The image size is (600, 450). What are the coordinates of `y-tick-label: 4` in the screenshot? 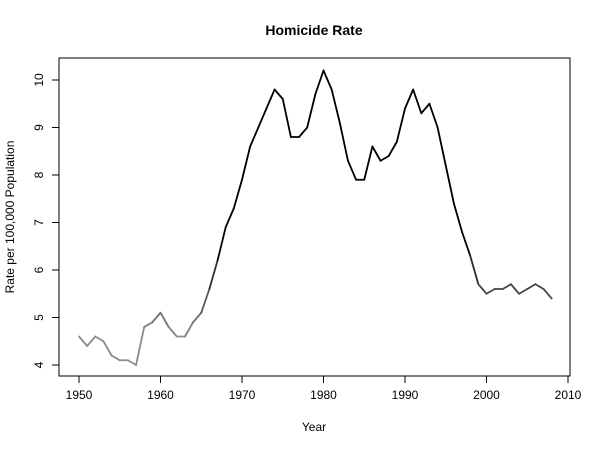 It's located at (39, 364).